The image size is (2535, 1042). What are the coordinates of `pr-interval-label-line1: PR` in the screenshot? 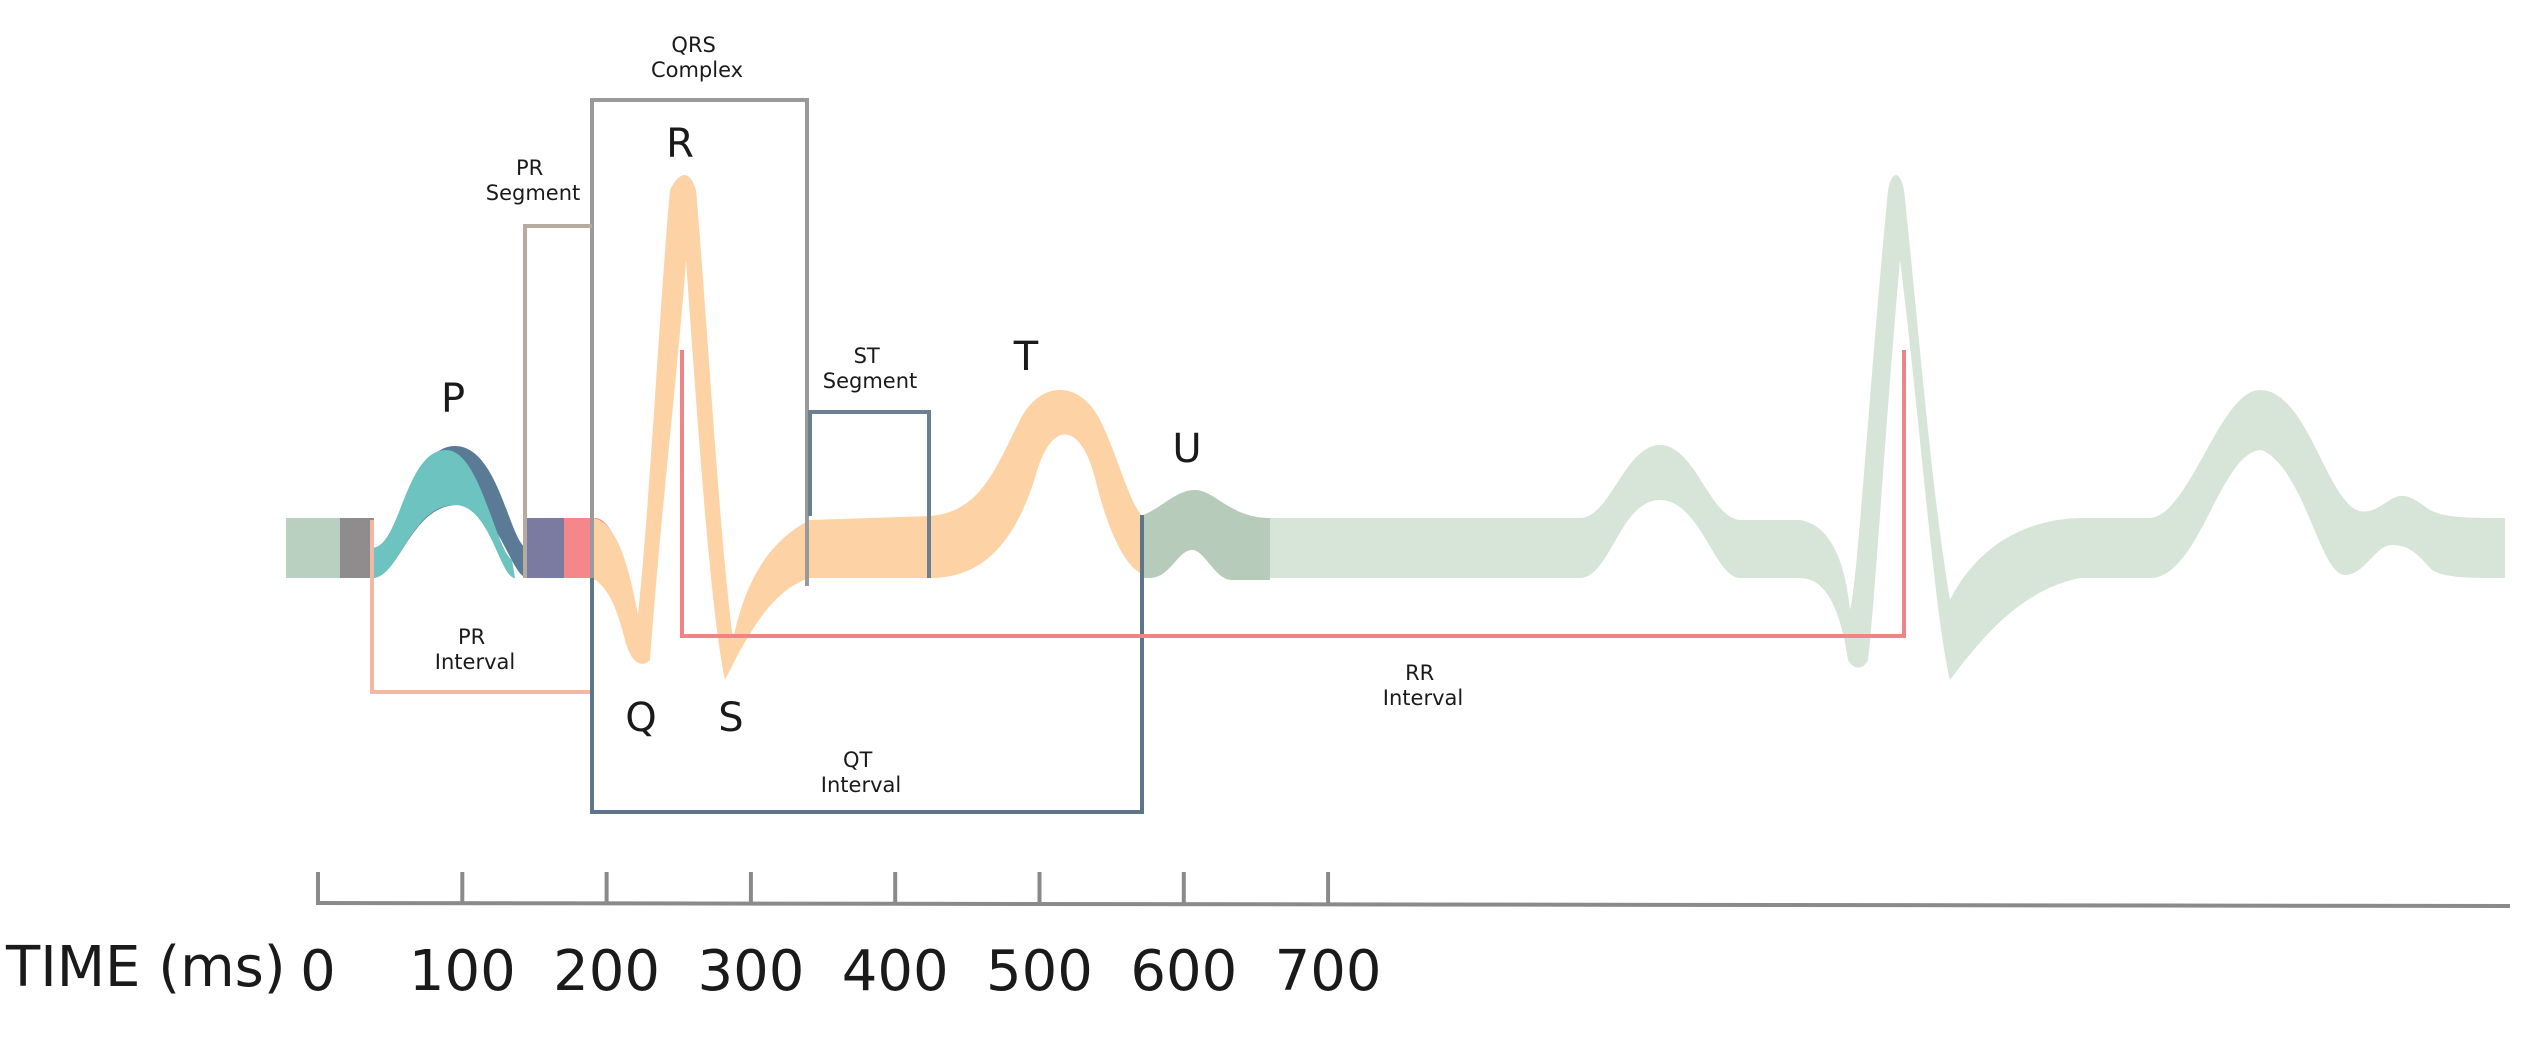 It's located at (471, 637).